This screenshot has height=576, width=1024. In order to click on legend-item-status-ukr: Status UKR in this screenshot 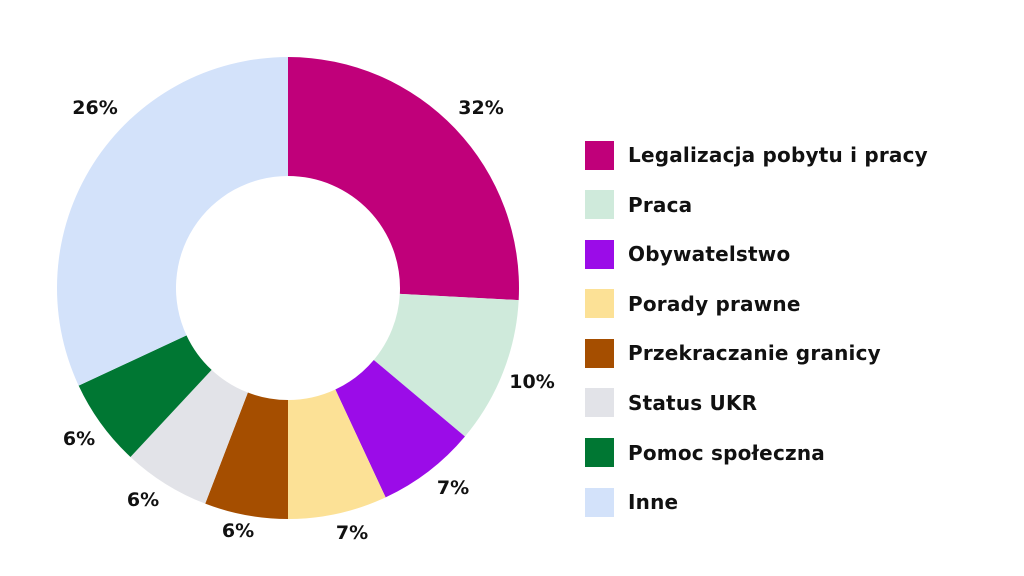, I will do `click(756, 403)`.